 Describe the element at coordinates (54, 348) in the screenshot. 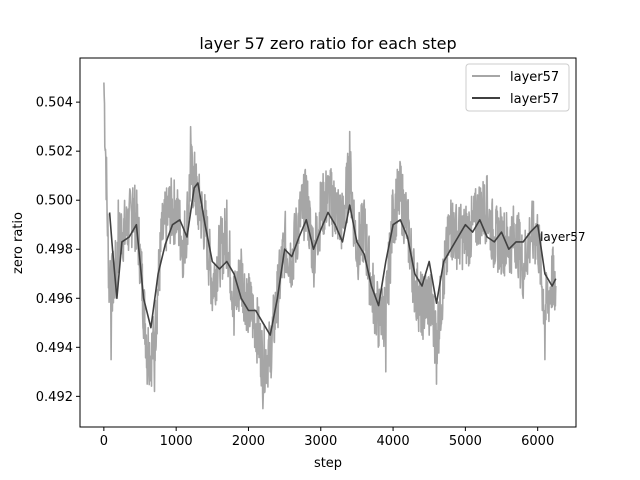

I see `y-tick-label: 0.494` at that location.